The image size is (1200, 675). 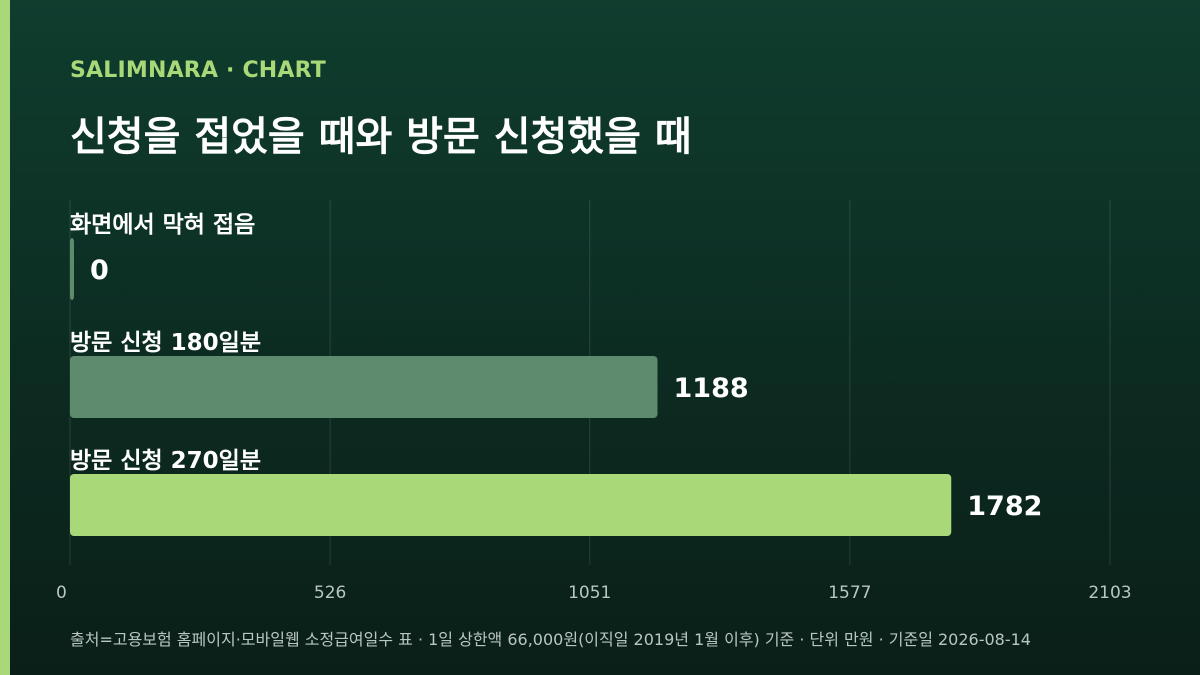 What do you see at coordinates (5, 337) in the screenshot?
I see `accent-bar` at bounding box center [5, 337].